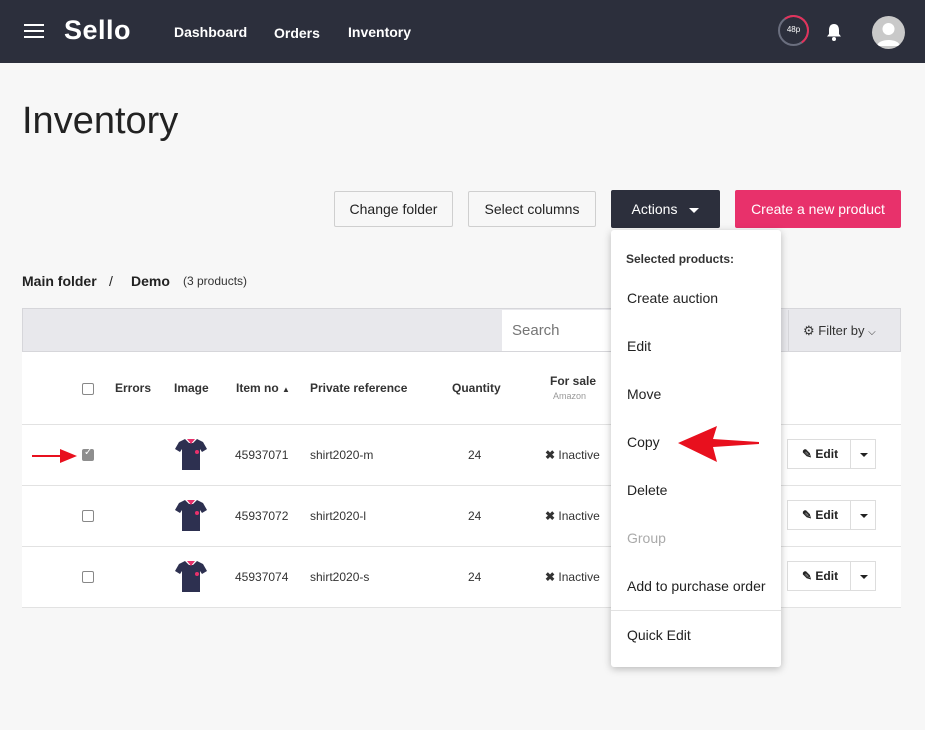  What do you see at coordinates (643, 442) in the screenshot?
I see `menu-item-copy: Copy` at bounding box center [643, 442].